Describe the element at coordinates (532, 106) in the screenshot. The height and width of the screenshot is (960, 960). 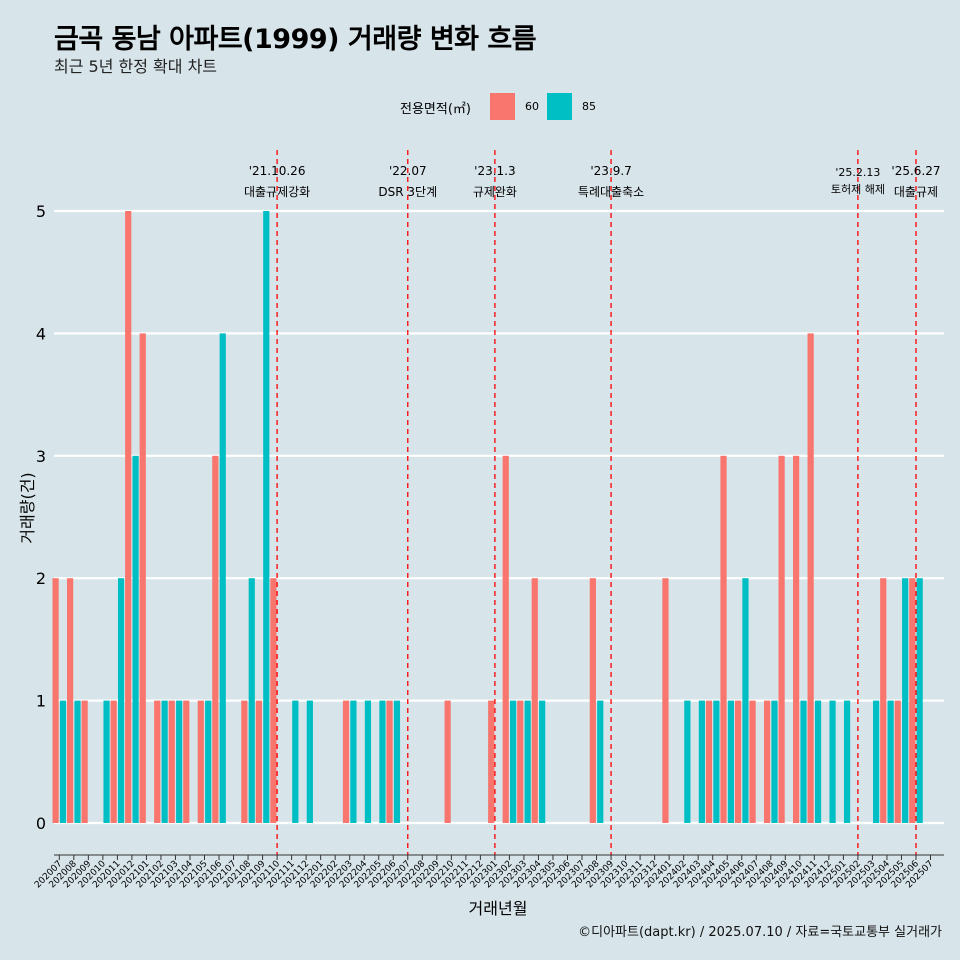
I see `legend-label-60: 60` at that location.